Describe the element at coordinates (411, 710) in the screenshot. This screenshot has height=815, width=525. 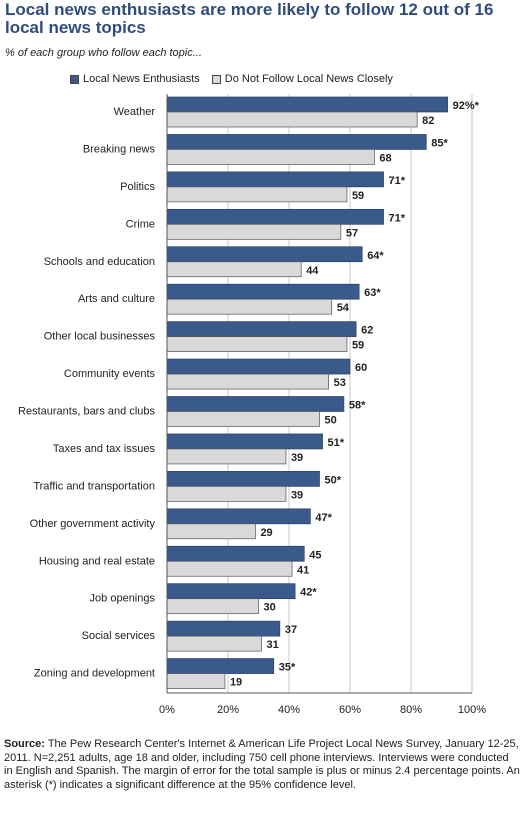
I see `x-tick-label: 80%` at that location.